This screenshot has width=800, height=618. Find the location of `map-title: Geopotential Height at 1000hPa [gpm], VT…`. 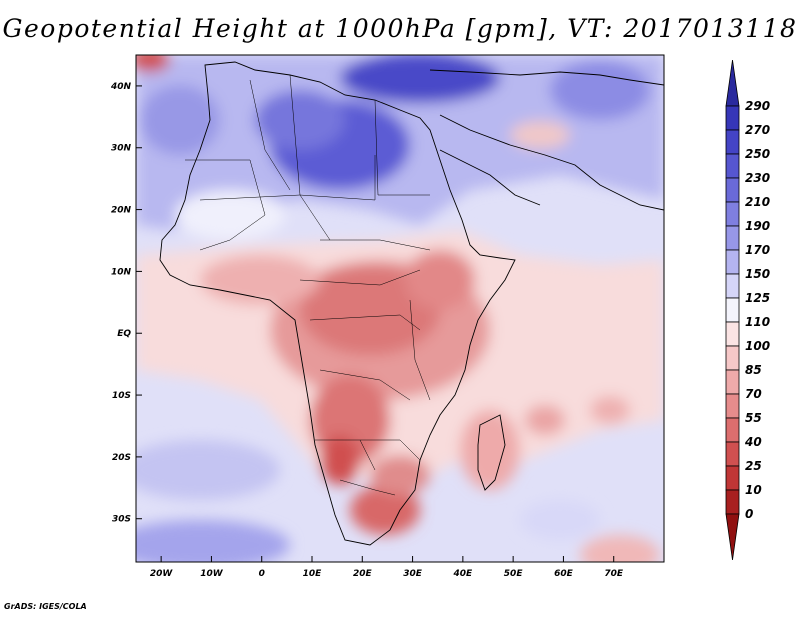

map-title: Geopotential Height at 1000hPa [gpm], VT… is located at coordinates (400, 28).